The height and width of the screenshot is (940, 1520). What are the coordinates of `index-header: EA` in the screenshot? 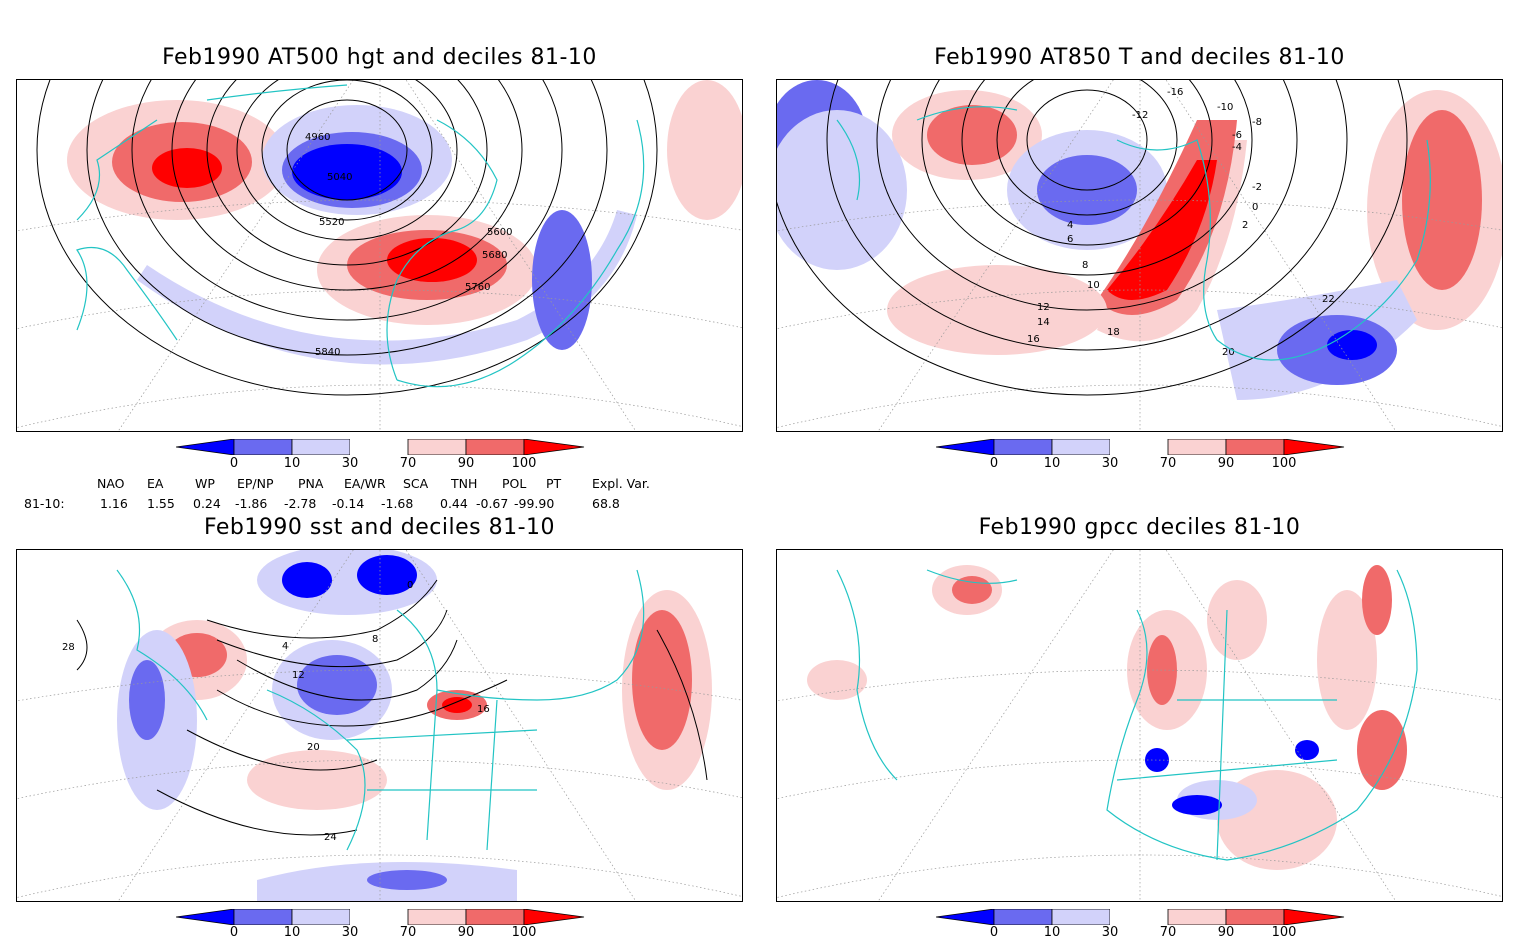 It's located at (155, 483).